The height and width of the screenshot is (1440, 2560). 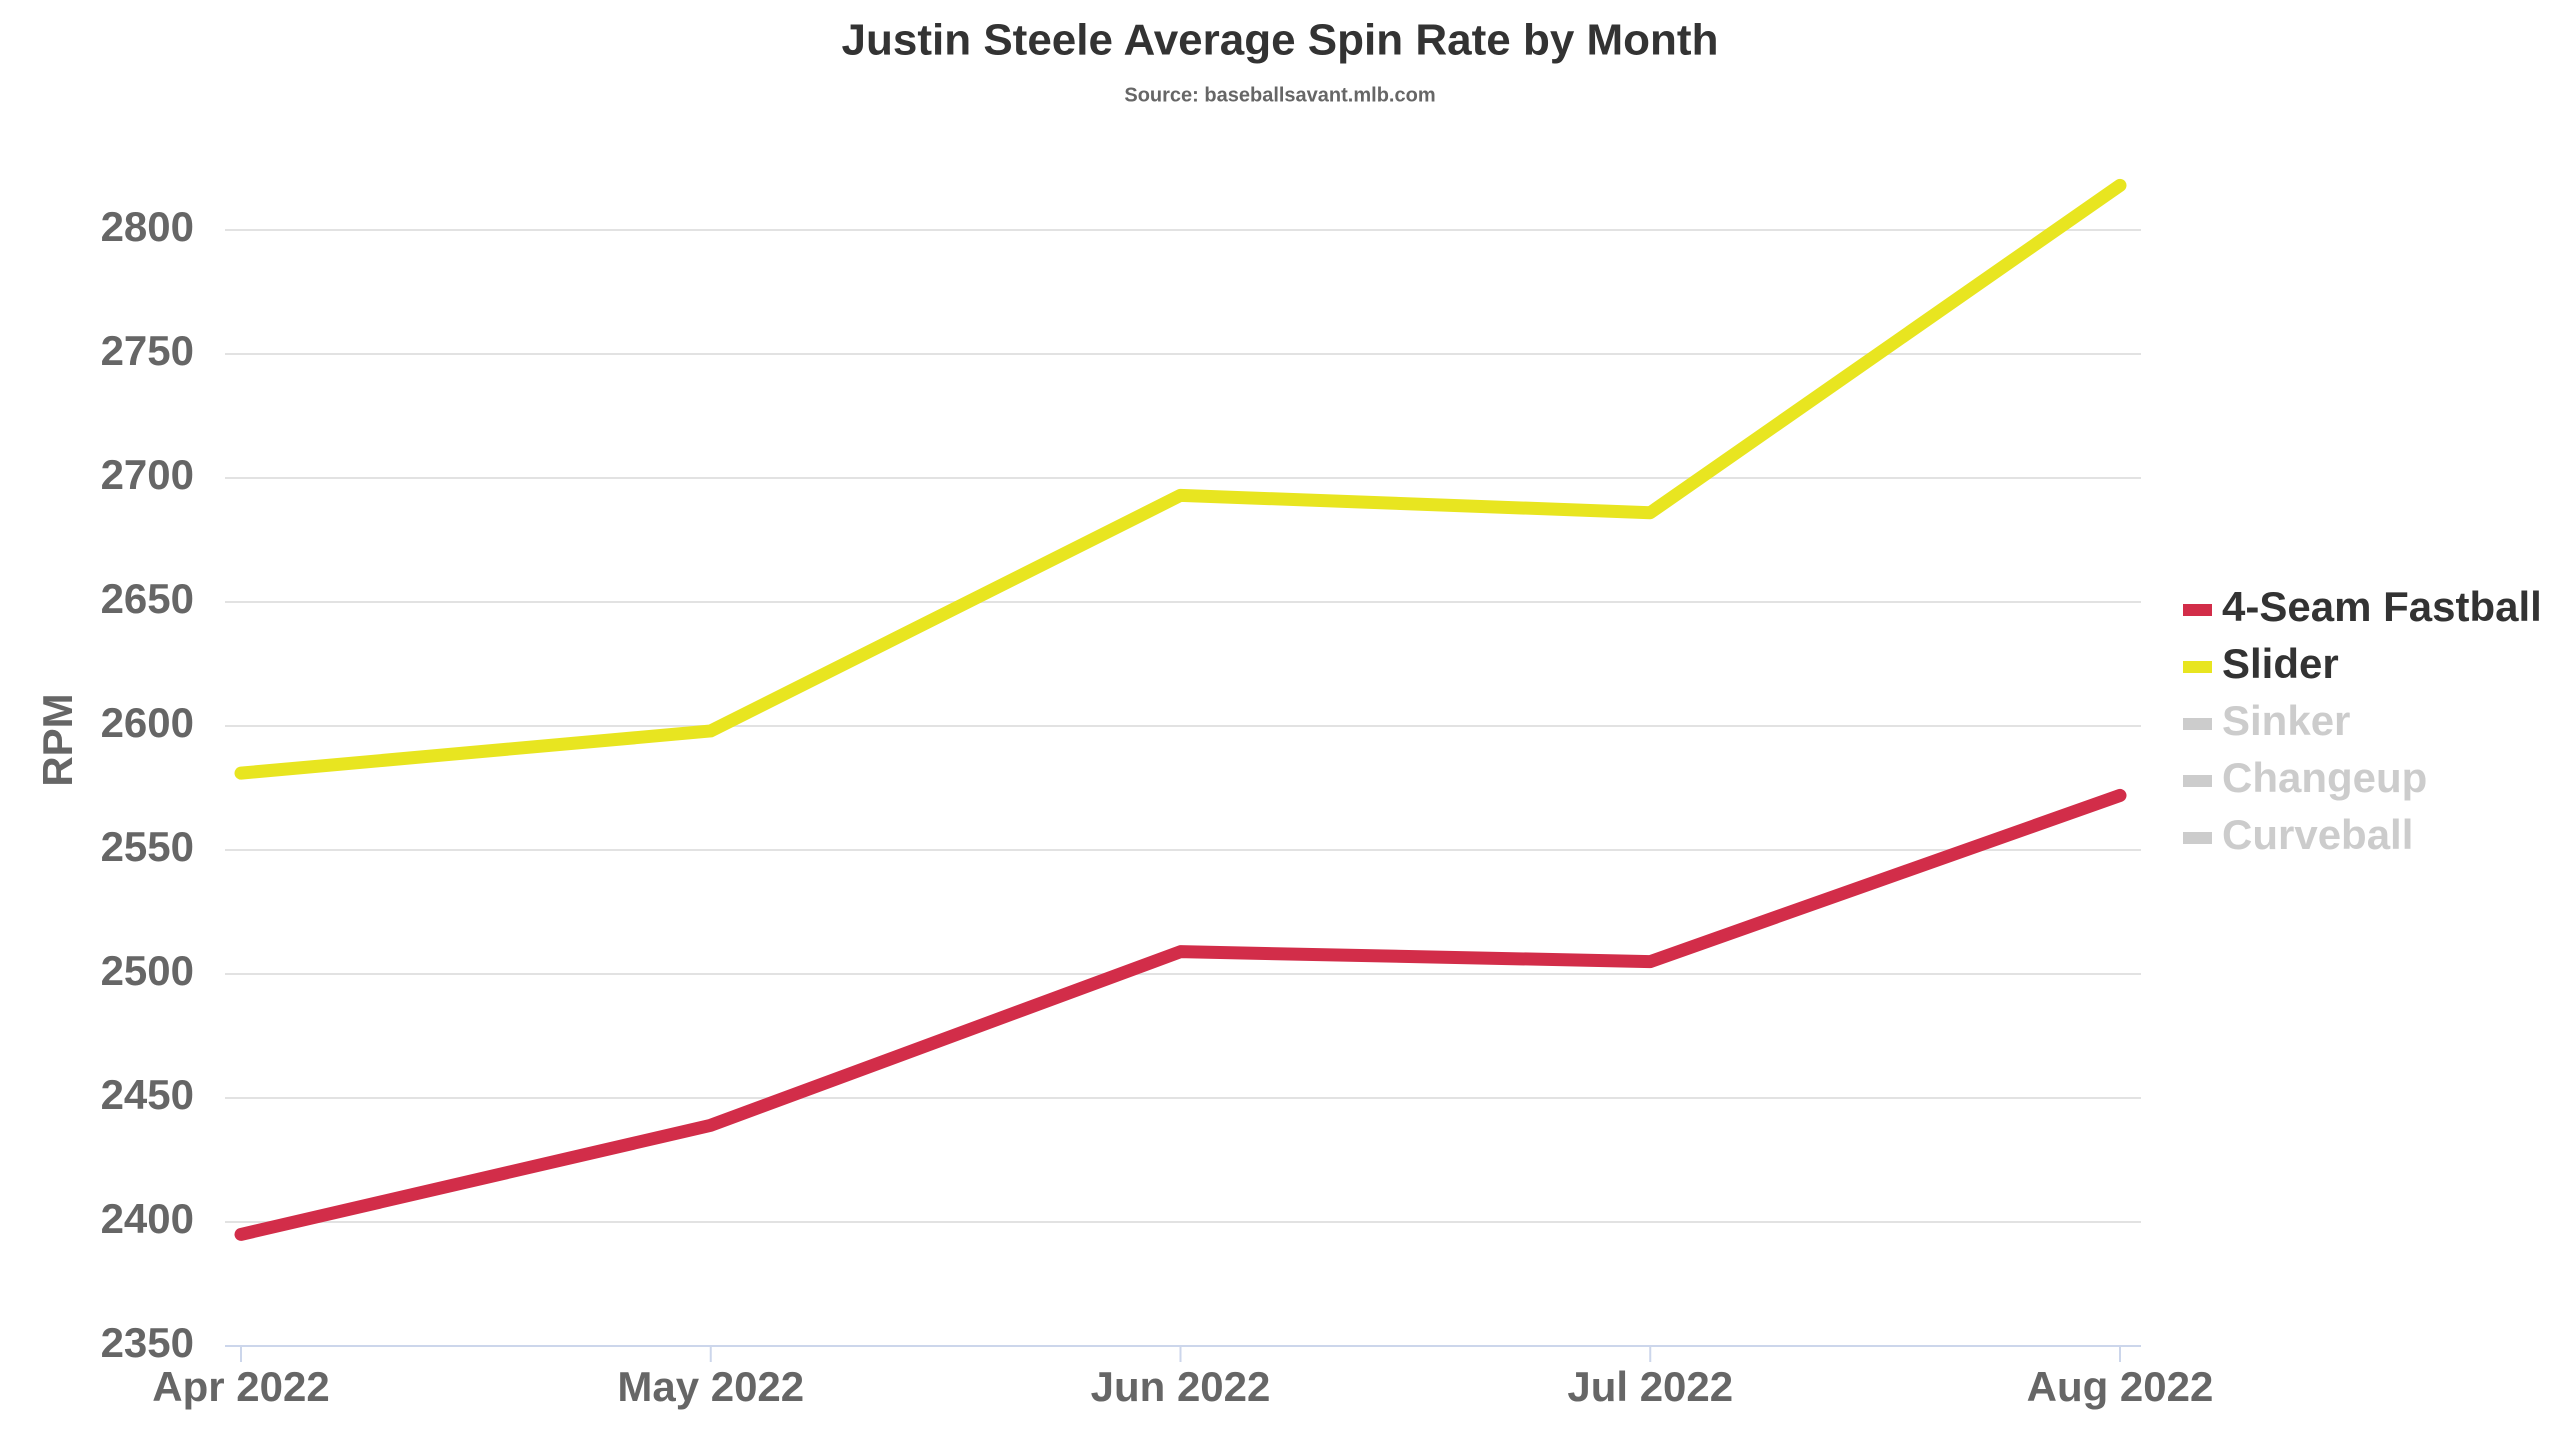 I want to click on x-tick-label: May 2022, so click(x=710, y=1386).